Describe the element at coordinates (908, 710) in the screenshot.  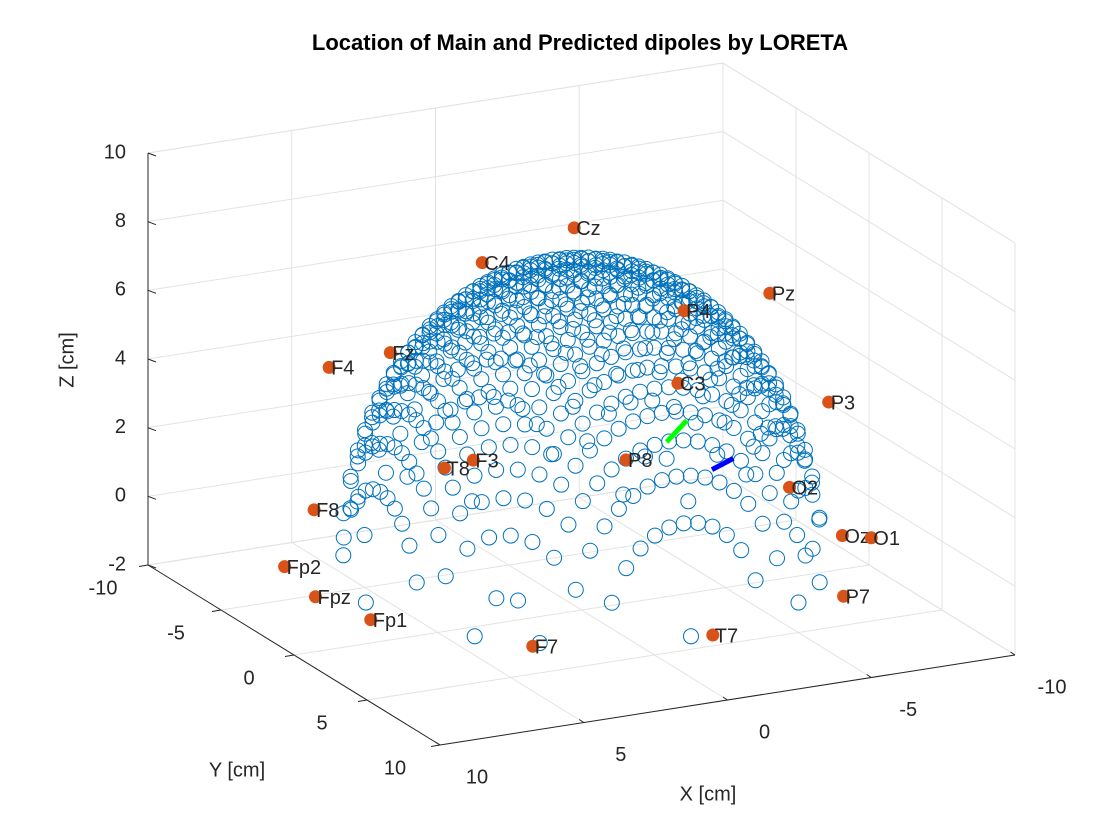
I see `x-tick-label: -5` at that location.